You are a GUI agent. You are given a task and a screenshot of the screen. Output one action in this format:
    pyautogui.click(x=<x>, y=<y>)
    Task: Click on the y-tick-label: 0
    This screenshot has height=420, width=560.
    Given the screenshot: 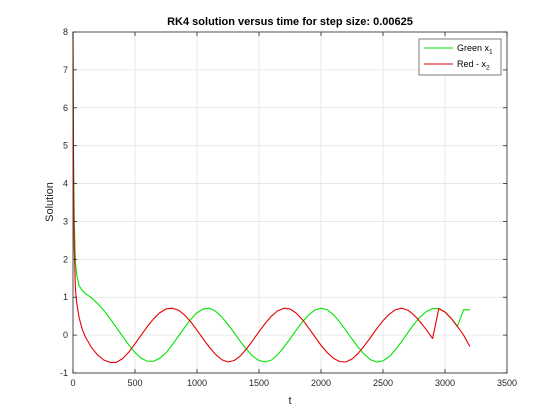 What is the action you would take?
    pyautogui.click(x=65, y=335)
    